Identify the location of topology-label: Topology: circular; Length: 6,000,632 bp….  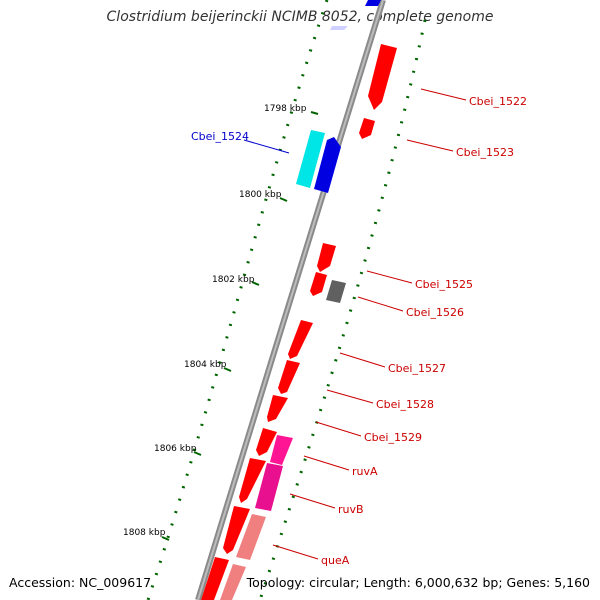
(418, 582).